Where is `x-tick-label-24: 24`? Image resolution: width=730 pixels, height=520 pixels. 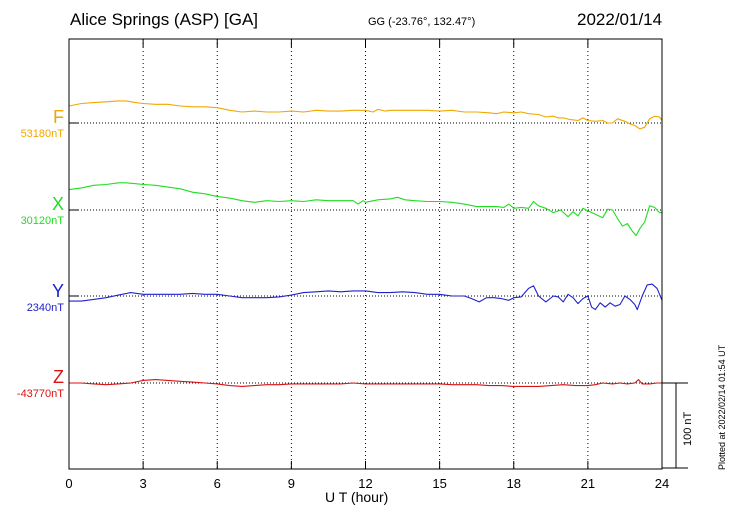 x-tick-label-24: 24 is located at coordinates (662, 483).